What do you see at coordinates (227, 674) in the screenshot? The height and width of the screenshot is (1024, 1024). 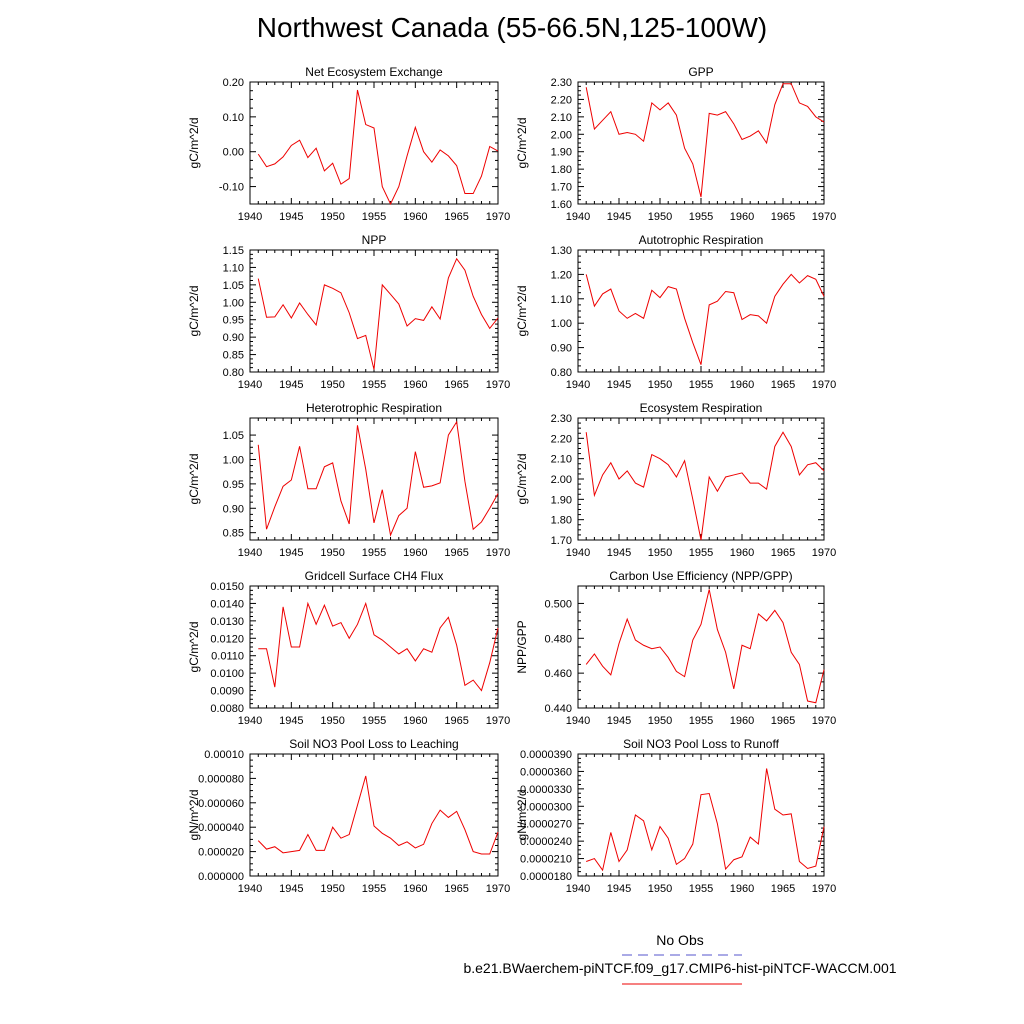 I see `y-tick-label: 0.0100` at bounding box center [227, 674].